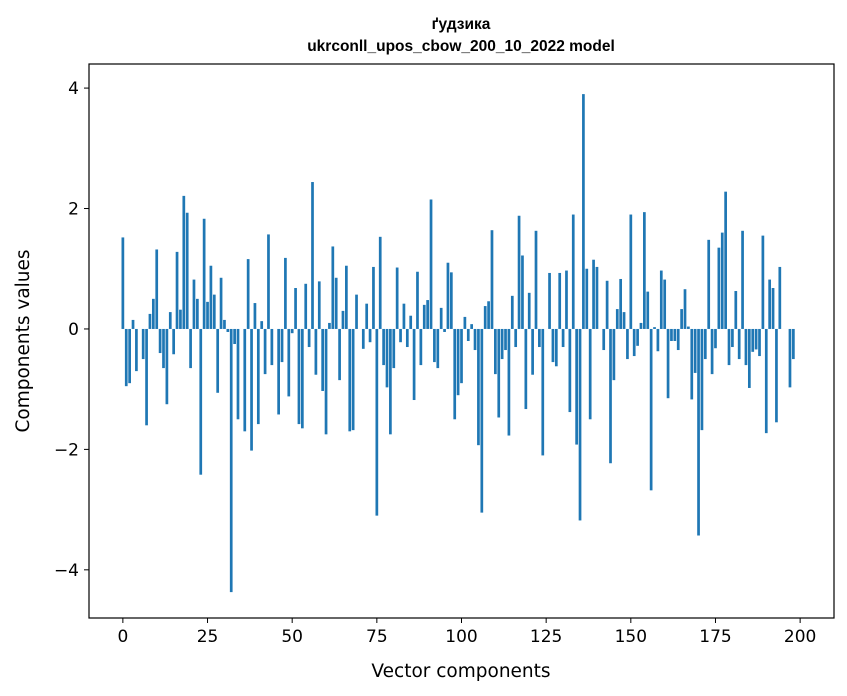  Describe the element at coordinates (292, 637) in the screenshot. I see `x-tick-label: 50` at that location.